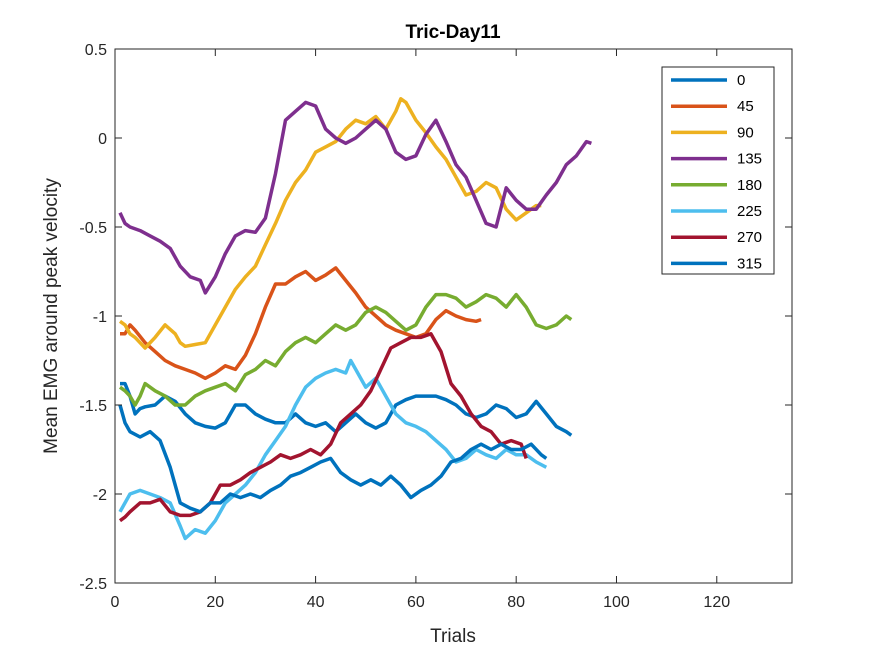  I want to click on legend-label-270: 270, so click(749, 237).